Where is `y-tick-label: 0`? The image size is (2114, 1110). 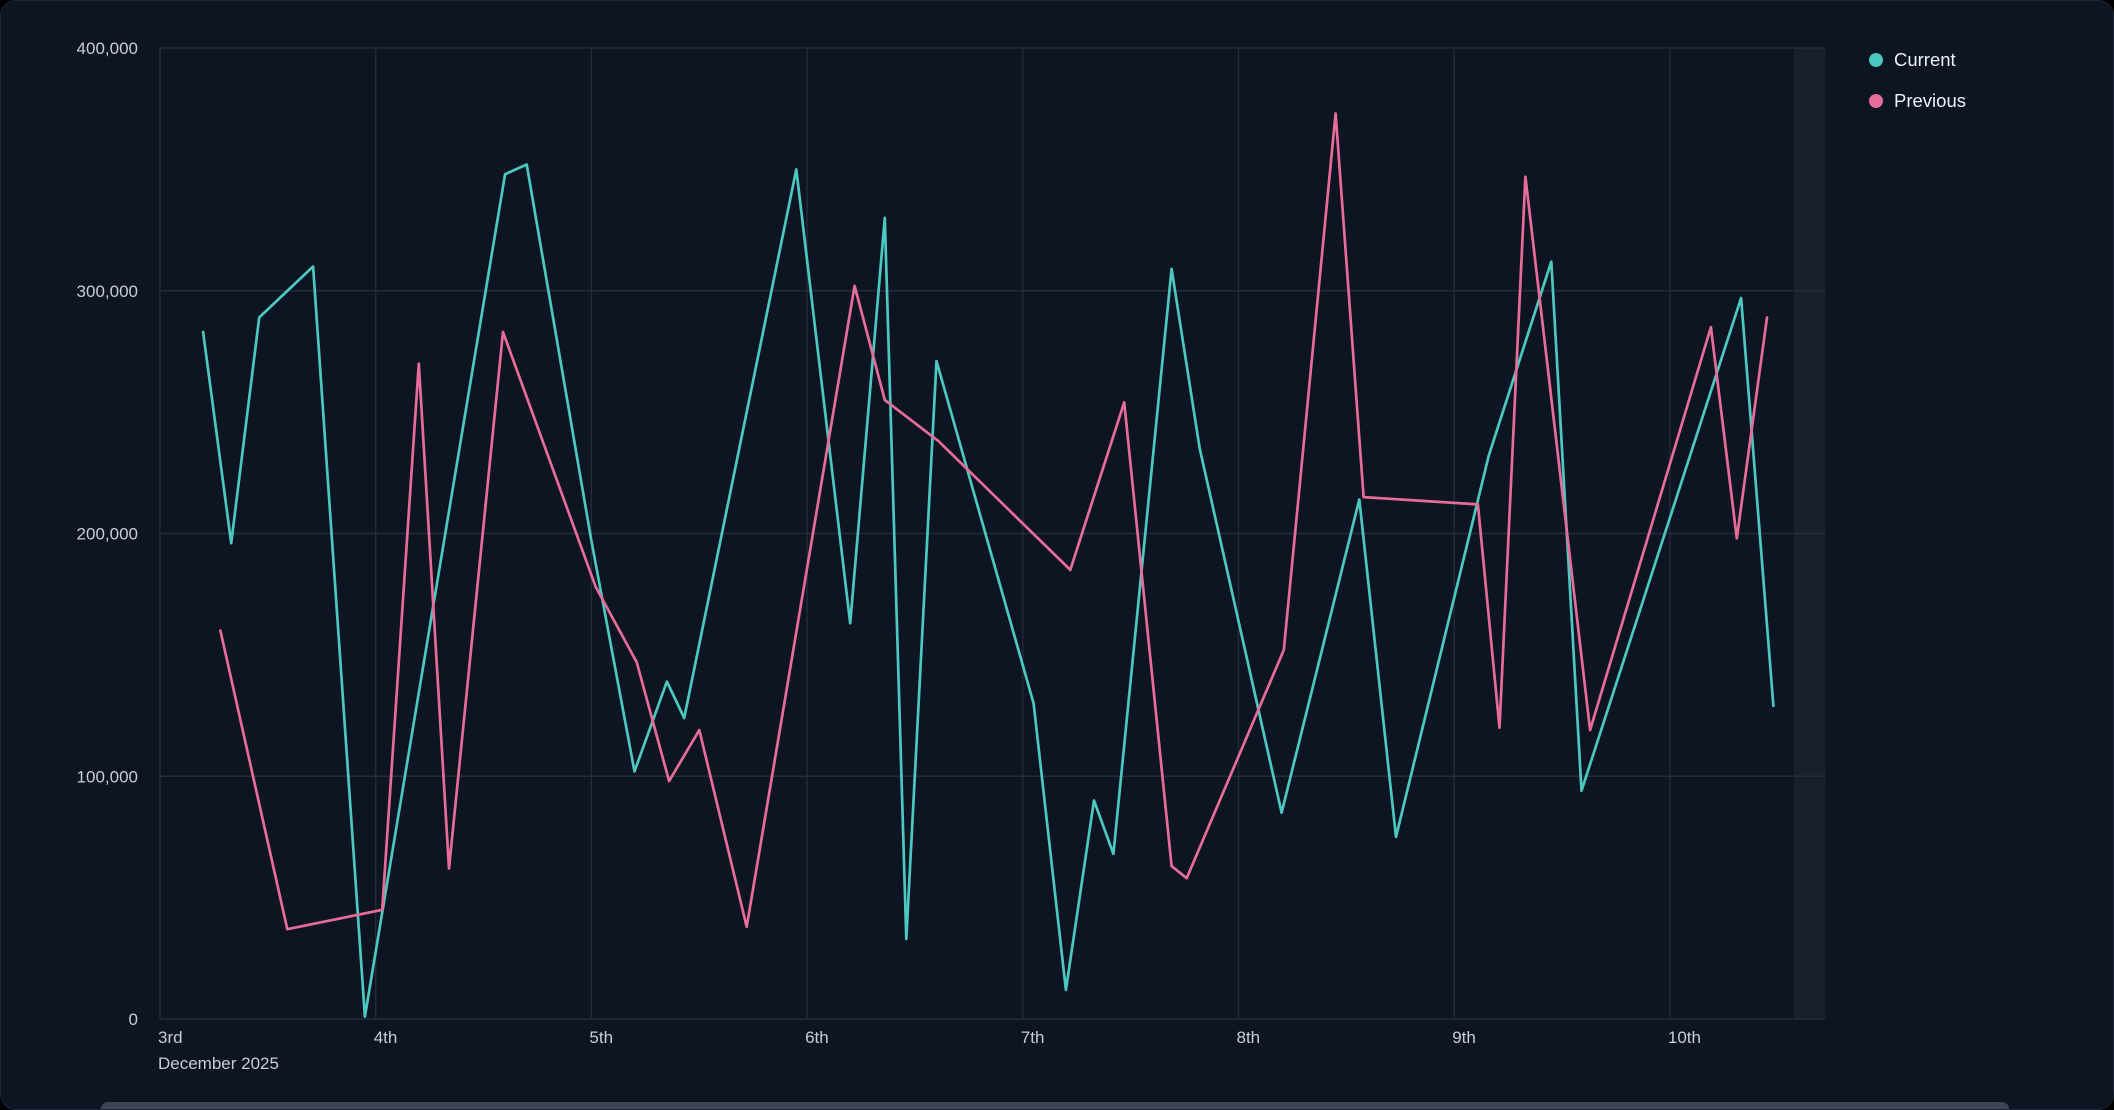 y-tick-label: 0 is located at coordinates (133, 1019).